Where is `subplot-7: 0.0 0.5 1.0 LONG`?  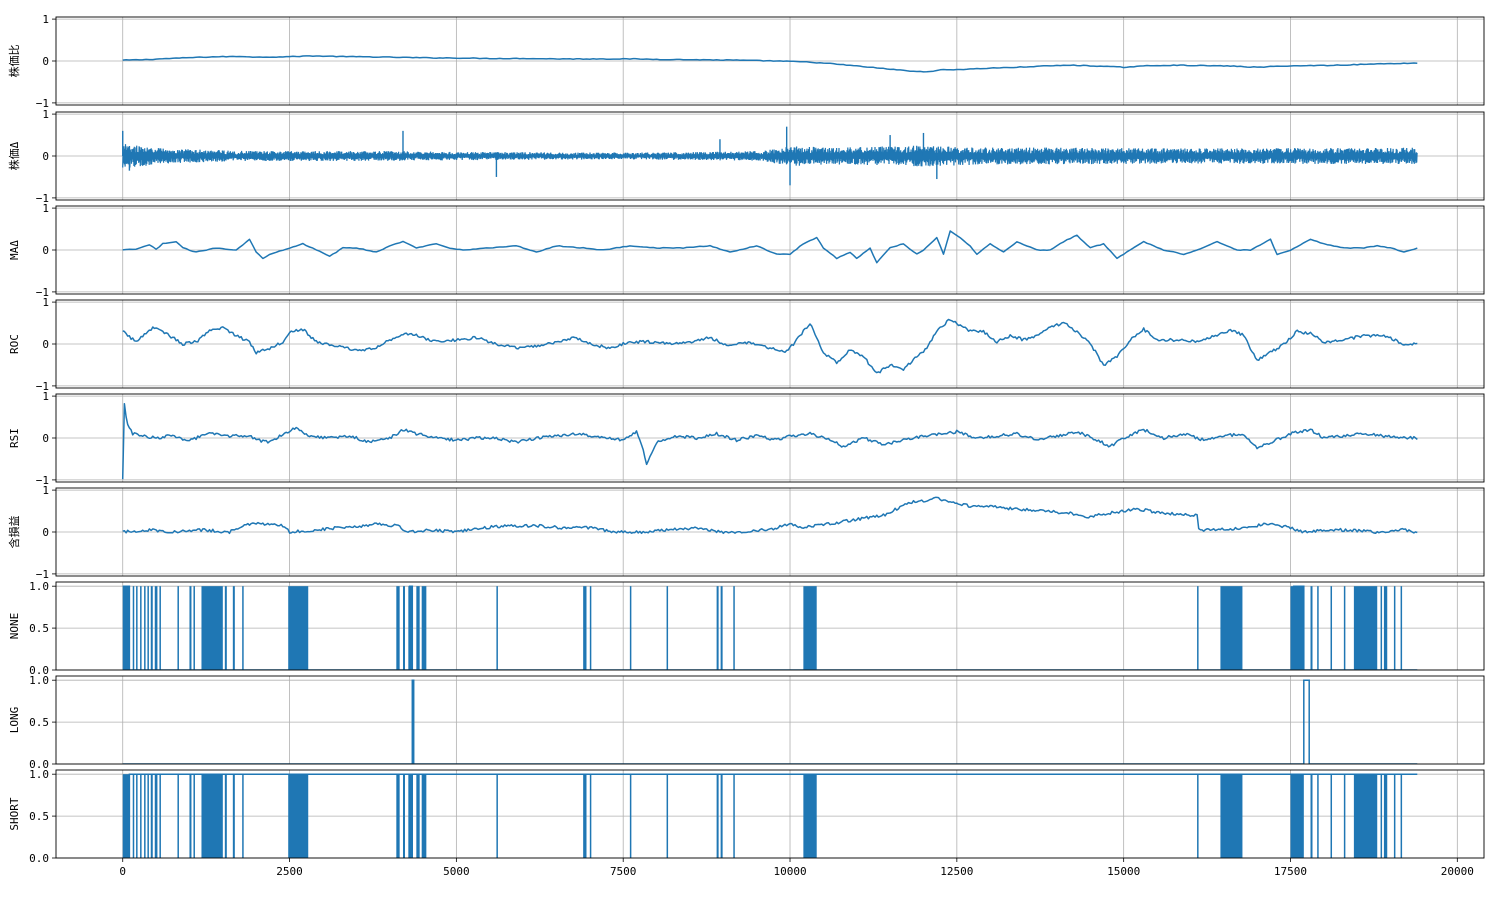
subplot-7: 0.0 0.5 1.0 LONG is located at coordinates (746, 722).